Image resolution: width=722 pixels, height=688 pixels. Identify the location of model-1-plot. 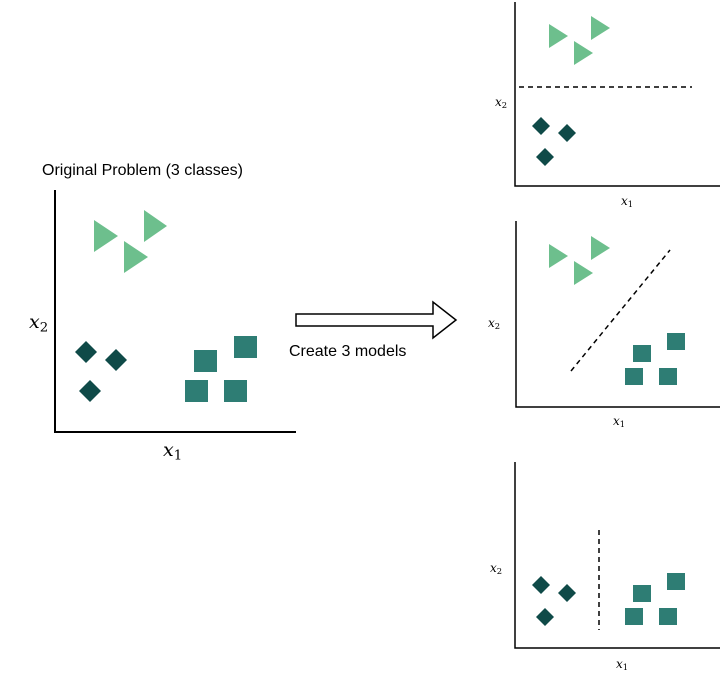
(617, 94).